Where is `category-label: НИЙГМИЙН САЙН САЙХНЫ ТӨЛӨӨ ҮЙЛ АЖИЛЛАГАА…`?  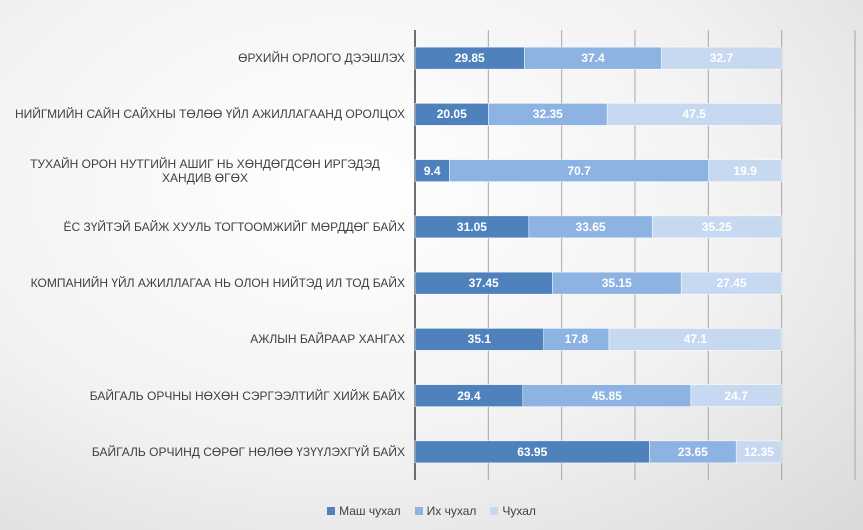
category-label: НИЙГМИЙН САЙН САЙХНЫ ТӨЛӨӨ ҮЙЛ АЖИЛЛАГАА… is located at coordinates (205, 114).